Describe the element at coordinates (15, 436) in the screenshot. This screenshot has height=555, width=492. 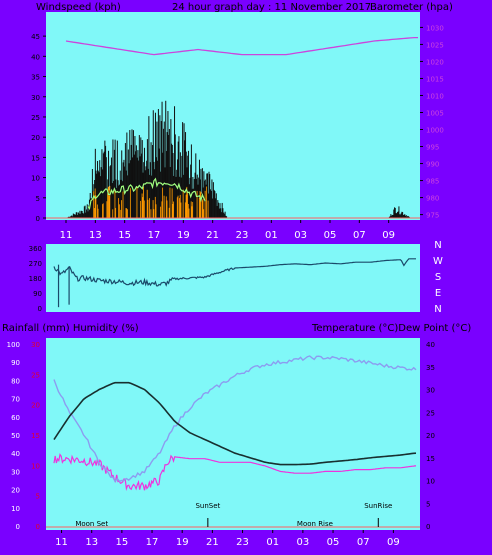
I see `humidity-tick-label: 50` at that location.